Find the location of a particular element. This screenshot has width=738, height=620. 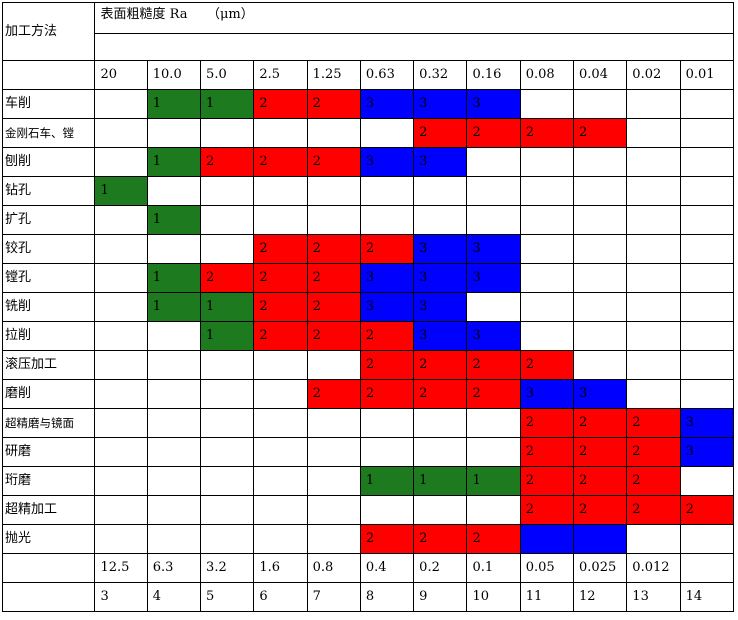

method-row: 铣削 1 1 2 2 3 3 is located at coordinates (368, 307).